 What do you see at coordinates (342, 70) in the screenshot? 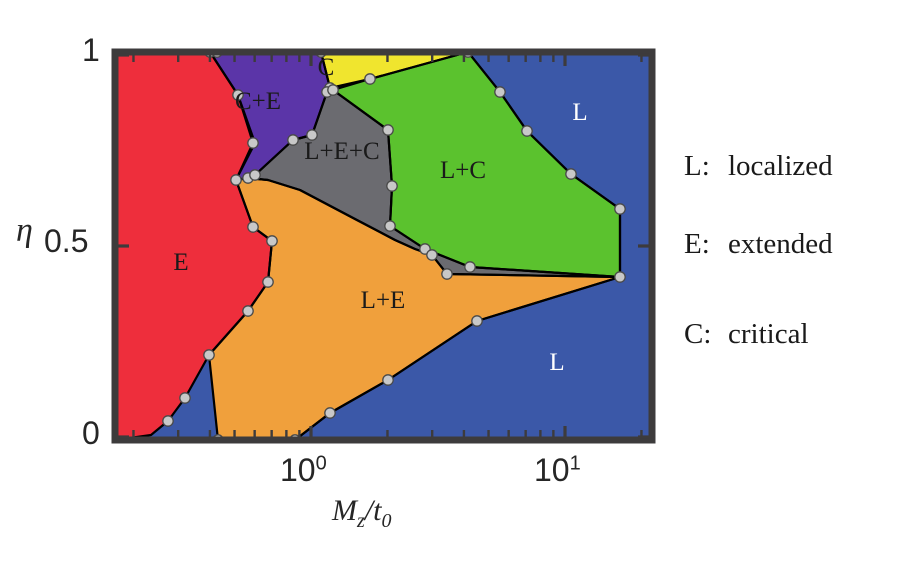
I see `region-C` at bounding box center [342, 70].